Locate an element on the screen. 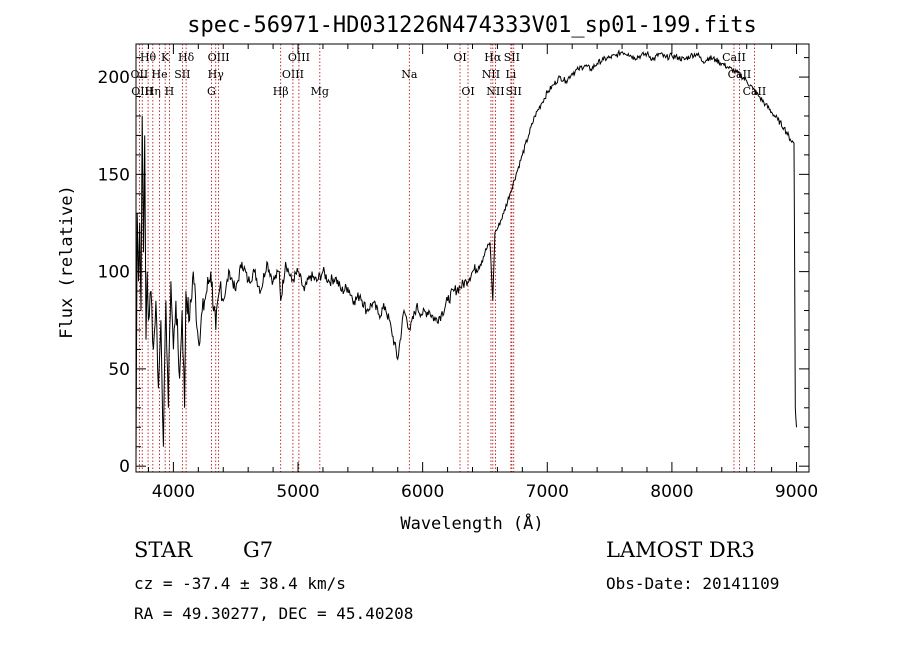 The height and width of the screenshot is (654, 900). line-label-13: OIII is located at coordinates (293, 74).